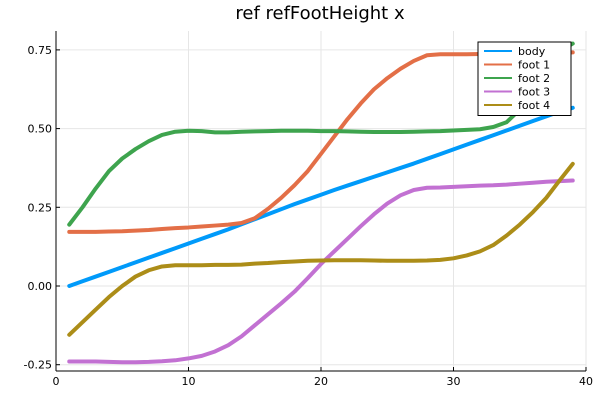 This screenshot has height=405, width=600. What do you see at coordinates (56, 381) in the screenshot?
I see `x-tick-label: 0` at bounding box center [56, 381].